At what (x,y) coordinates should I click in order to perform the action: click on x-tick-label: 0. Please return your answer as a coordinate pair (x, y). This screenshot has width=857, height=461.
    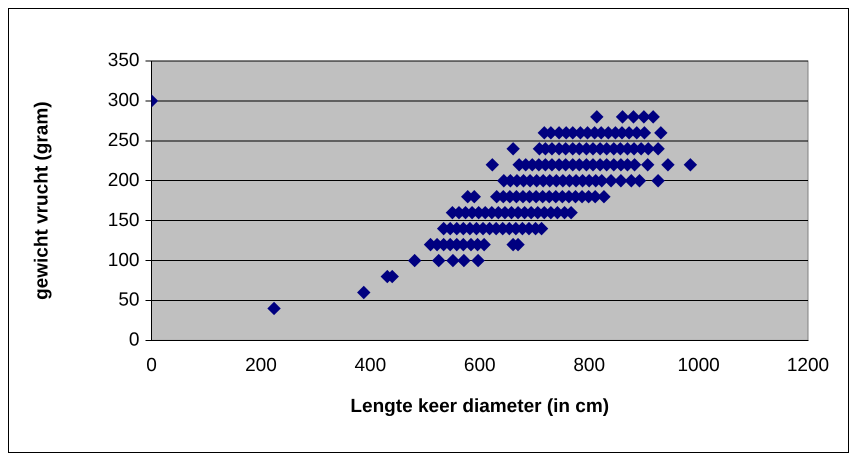
    Looking at the image, I should click on (151, 365).